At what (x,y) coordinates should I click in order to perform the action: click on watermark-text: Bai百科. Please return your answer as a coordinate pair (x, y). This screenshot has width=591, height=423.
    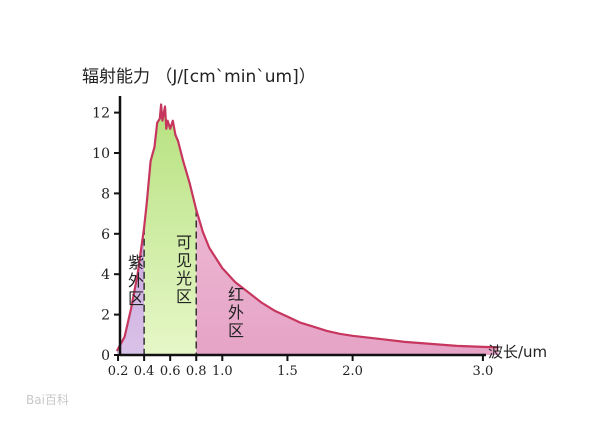
    Looking at the image, I should click on (47, 400).